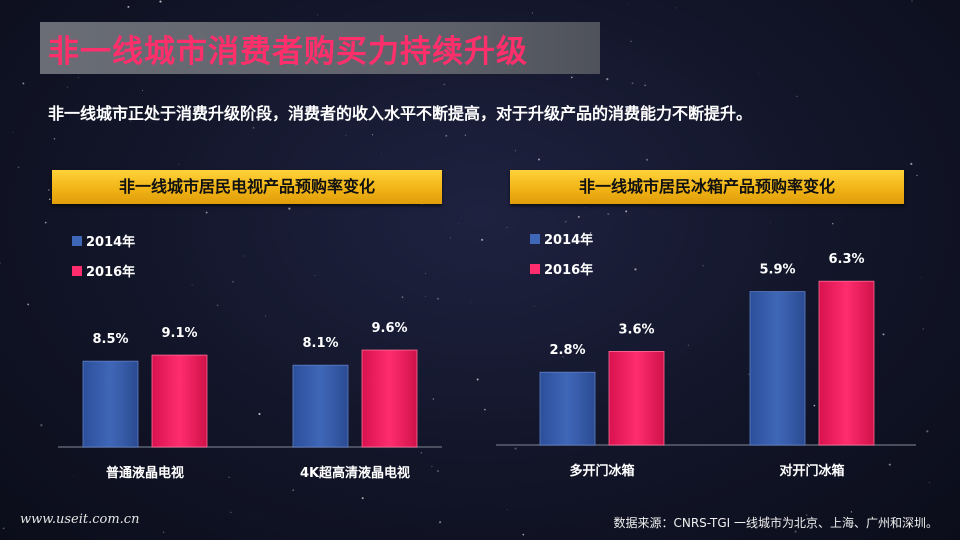  Describe the element at coordinates (110, 272) in the screenshot. I see `legend-label-1: 2016年` at that location.